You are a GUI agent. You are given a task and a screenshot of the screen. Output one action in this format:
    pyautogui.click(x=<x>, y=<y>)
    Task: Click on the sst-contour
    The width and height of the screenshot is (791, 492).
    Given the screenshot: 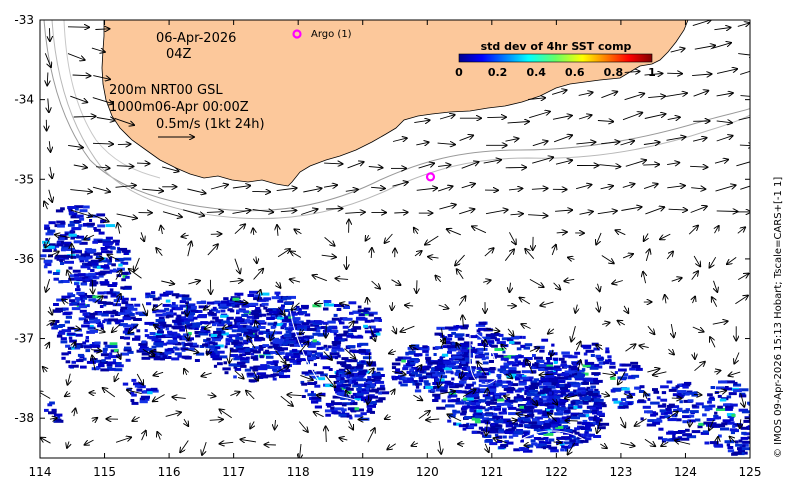 What is the action you would take?
    pyautogui.click(x=552, y=435)
    